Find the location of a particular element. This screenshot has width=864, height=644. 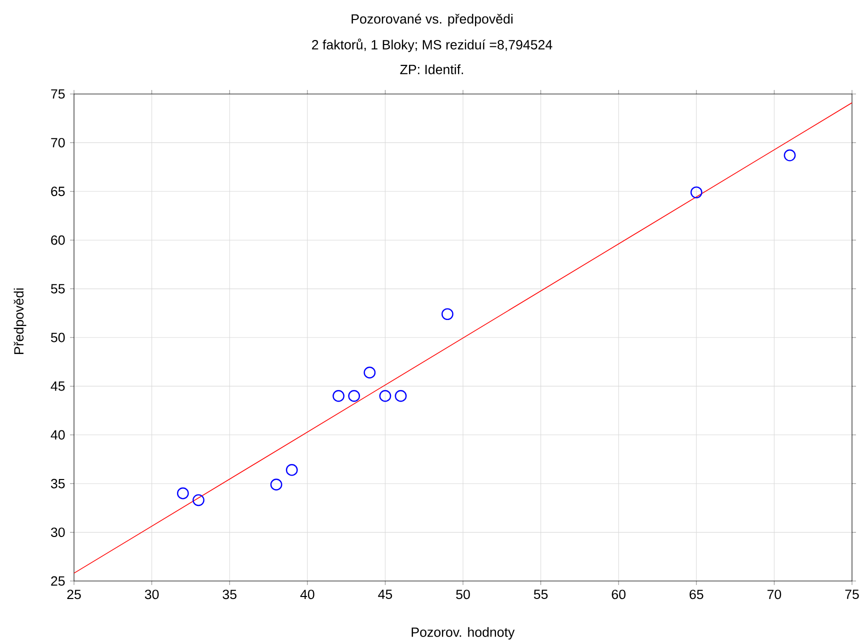

y-tick-label: 30 is located at coordinates (57, 533).